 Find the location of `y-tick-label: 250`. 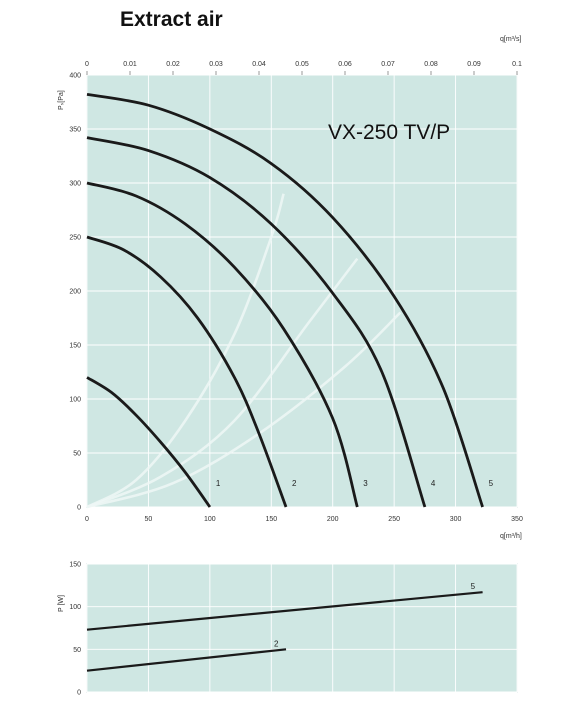

y-tick-label: 250 is located at coordinates (75, 238).